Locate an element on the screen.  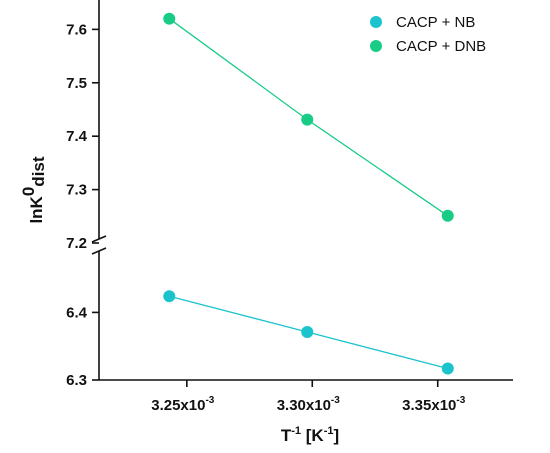
axis-break-mark-top is located at coordinates (99, 239).